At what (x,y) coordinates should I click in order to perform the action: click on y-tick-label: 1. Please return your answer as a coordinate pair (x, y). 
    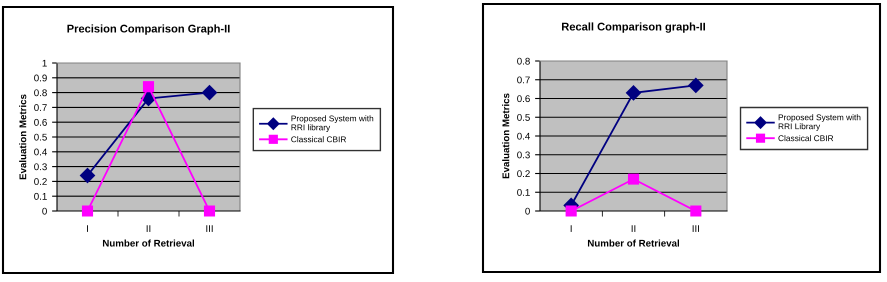
    Looking at the image, I should click on (44, 63).